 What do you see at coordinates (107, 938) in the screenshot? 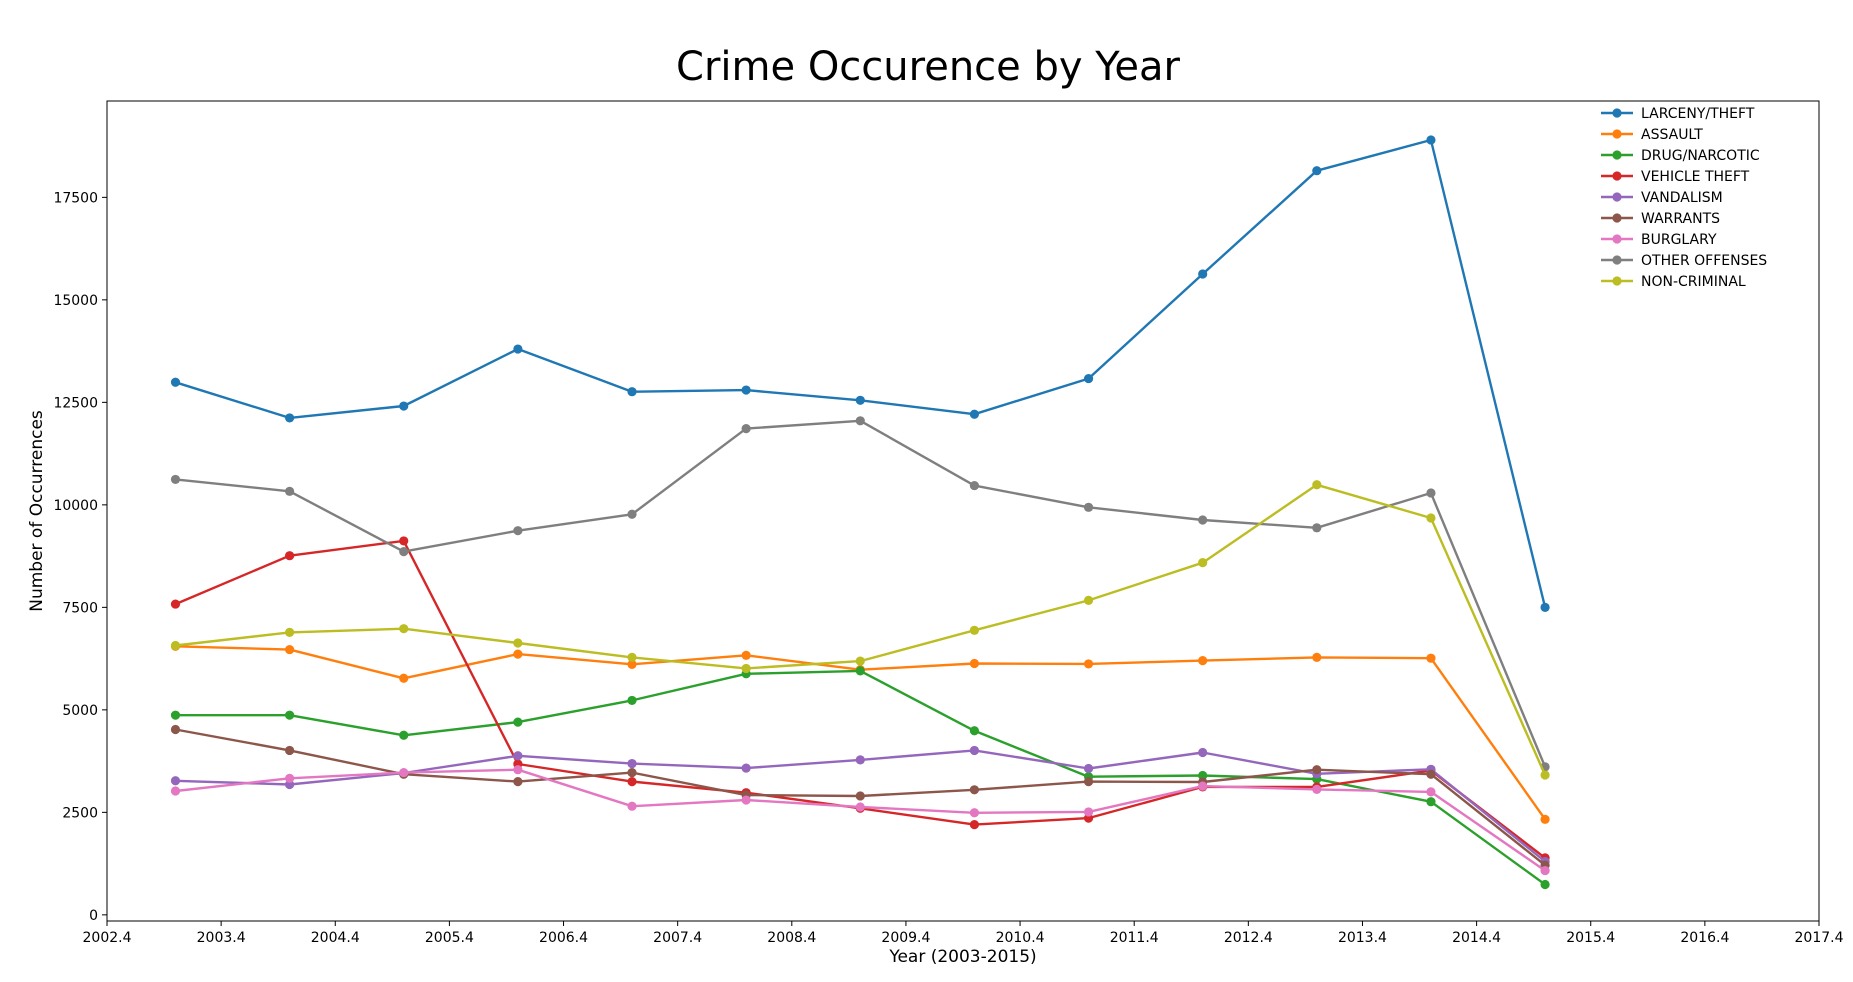
I see `x-tick-label: 2002.4` at bounding box center [107, 938].